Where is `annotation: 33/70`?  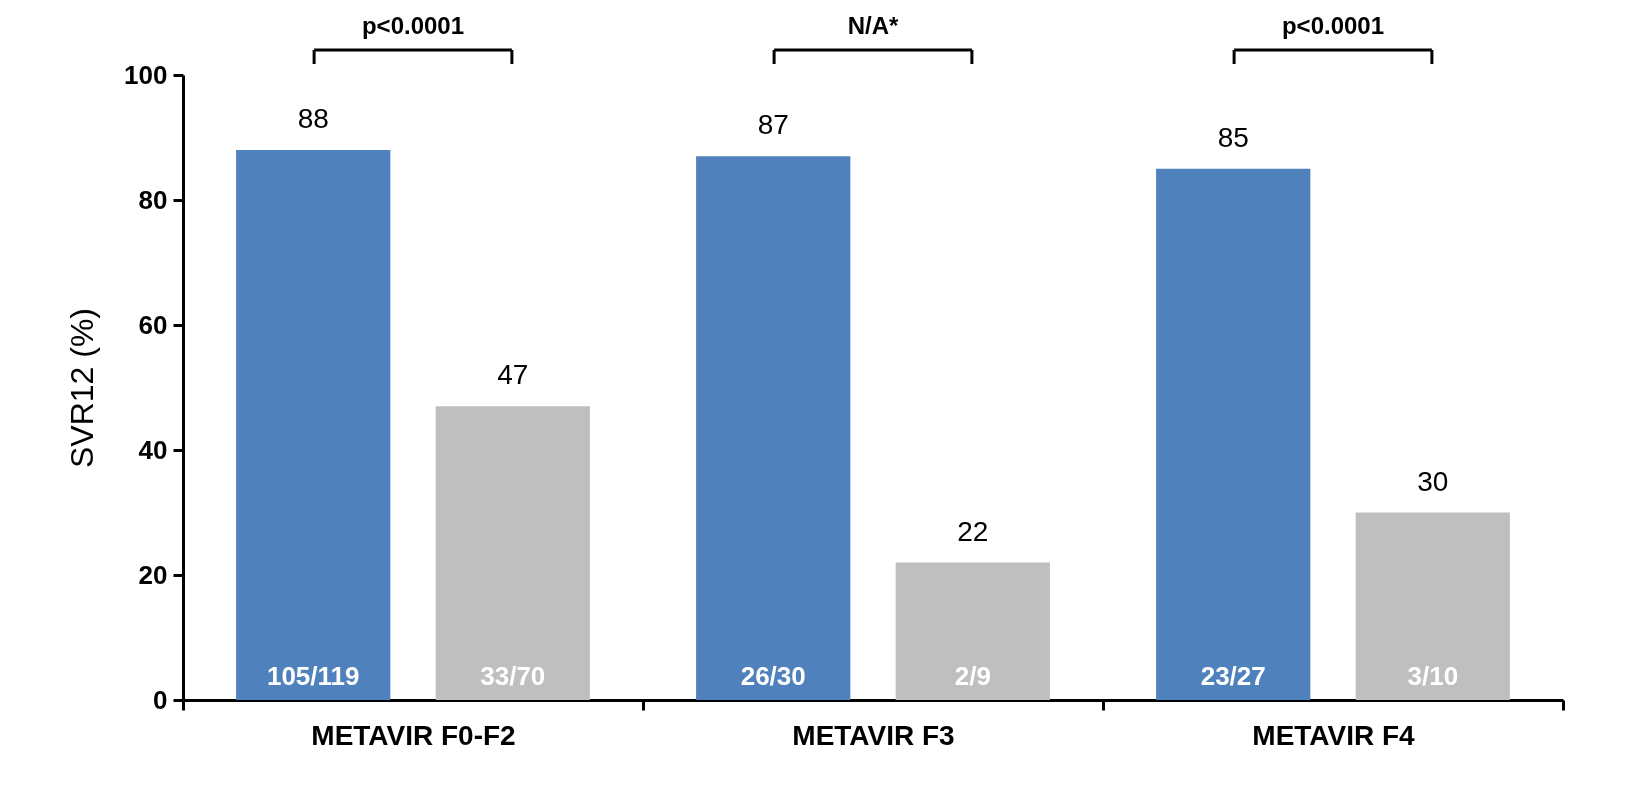 annotation: 33/70 is located at coordinates (513, 676).